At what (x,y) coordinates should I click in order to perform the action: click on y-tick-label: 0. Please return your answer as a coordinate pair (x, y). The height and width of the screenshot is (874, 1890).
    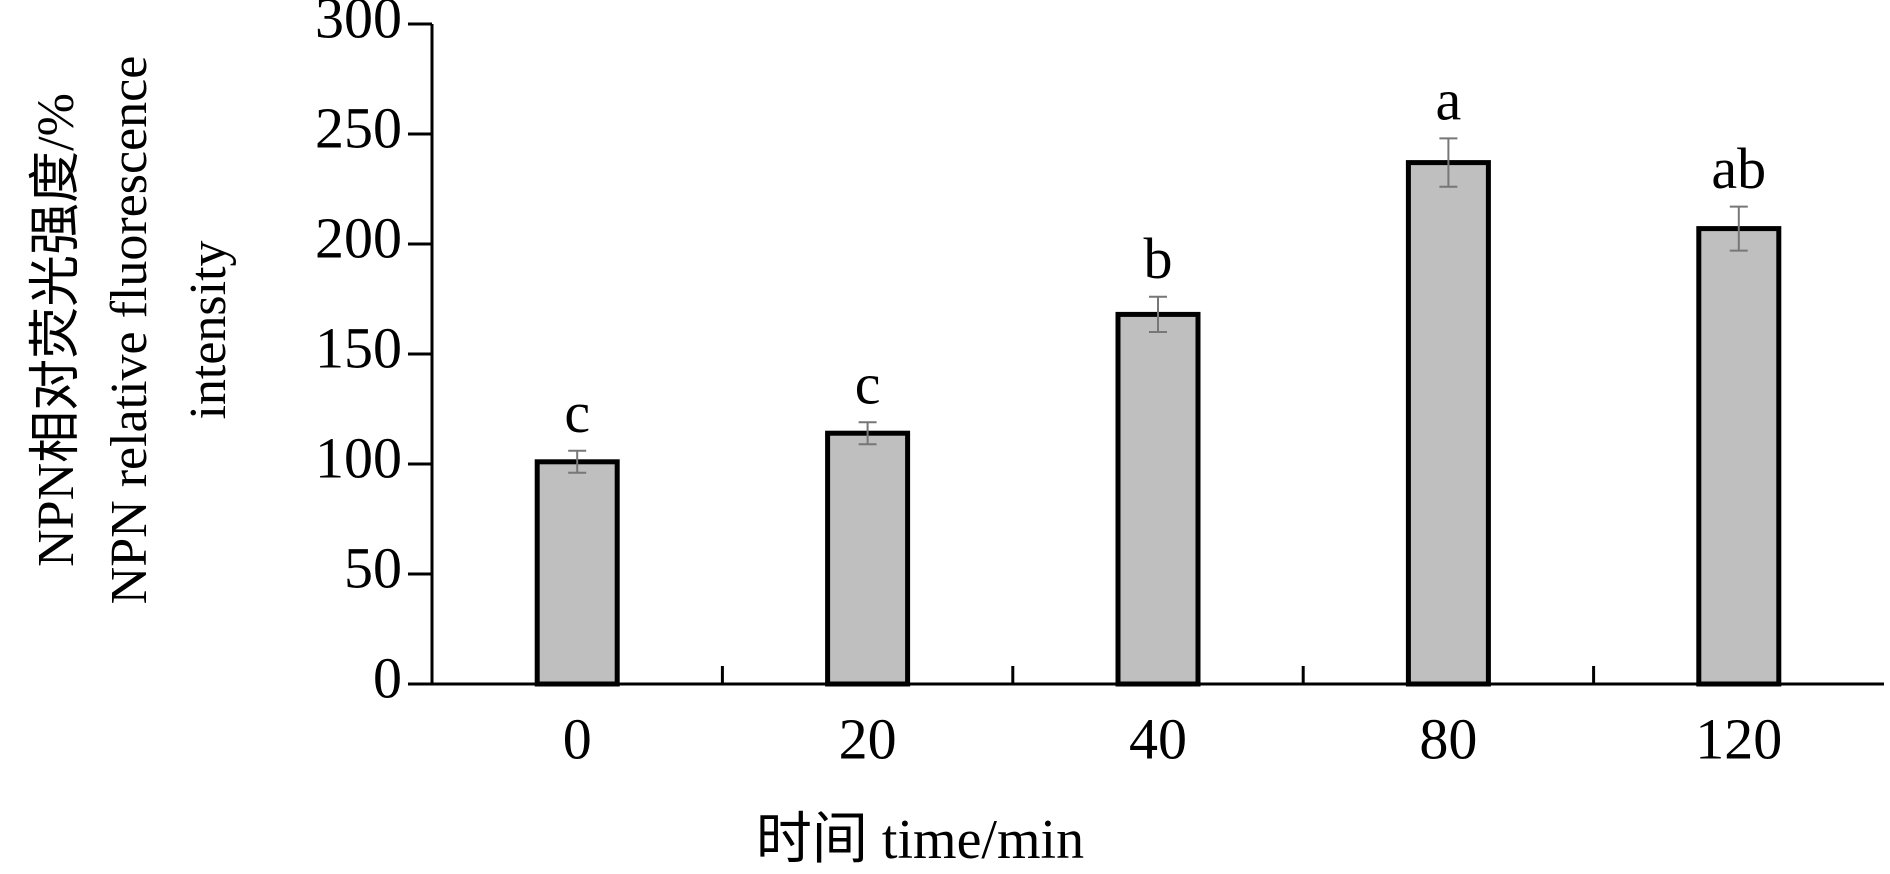
    Looking at the image, I should click on (387, 677).